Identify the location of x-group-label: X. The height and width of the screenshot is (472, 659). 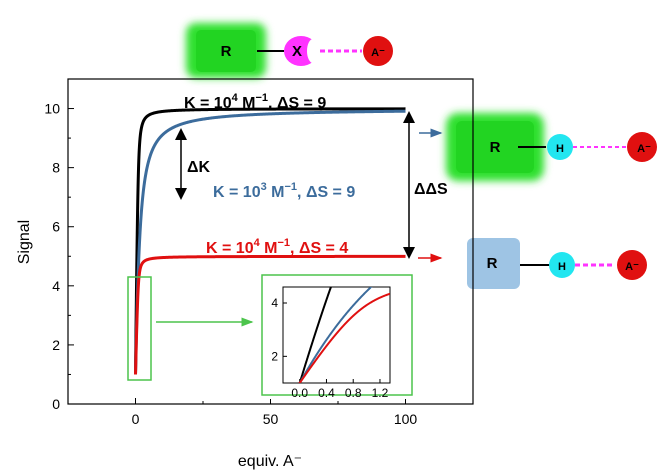
(297, 51).